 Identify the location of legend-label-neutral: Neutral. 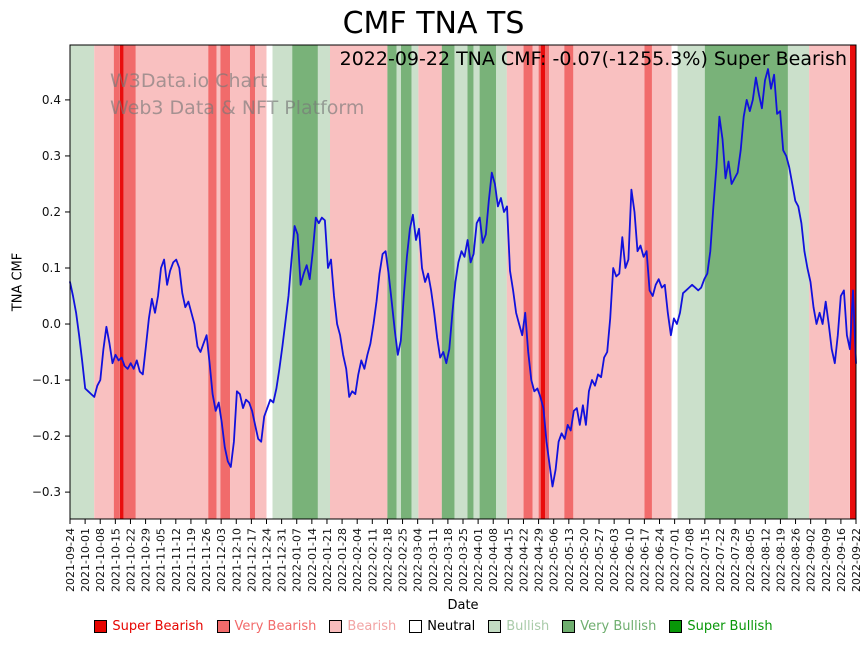
(451, 626).